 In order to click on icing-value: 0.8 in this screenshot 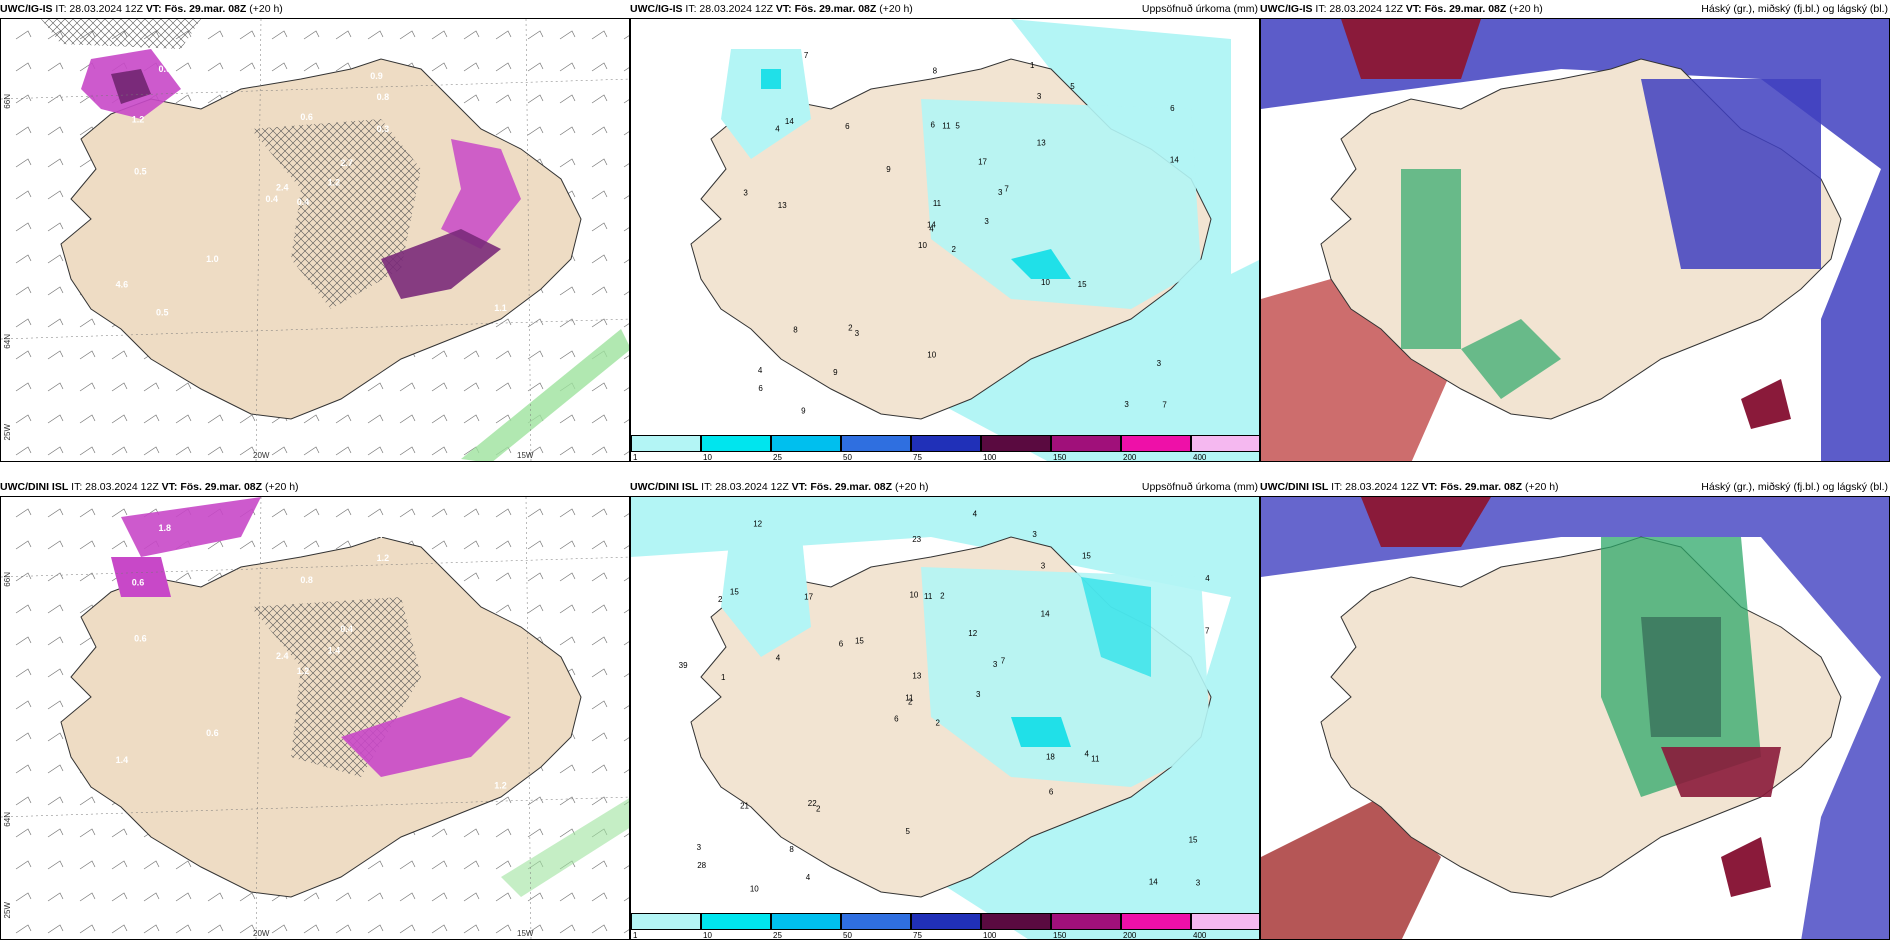, I will do `click(306, 580)`.